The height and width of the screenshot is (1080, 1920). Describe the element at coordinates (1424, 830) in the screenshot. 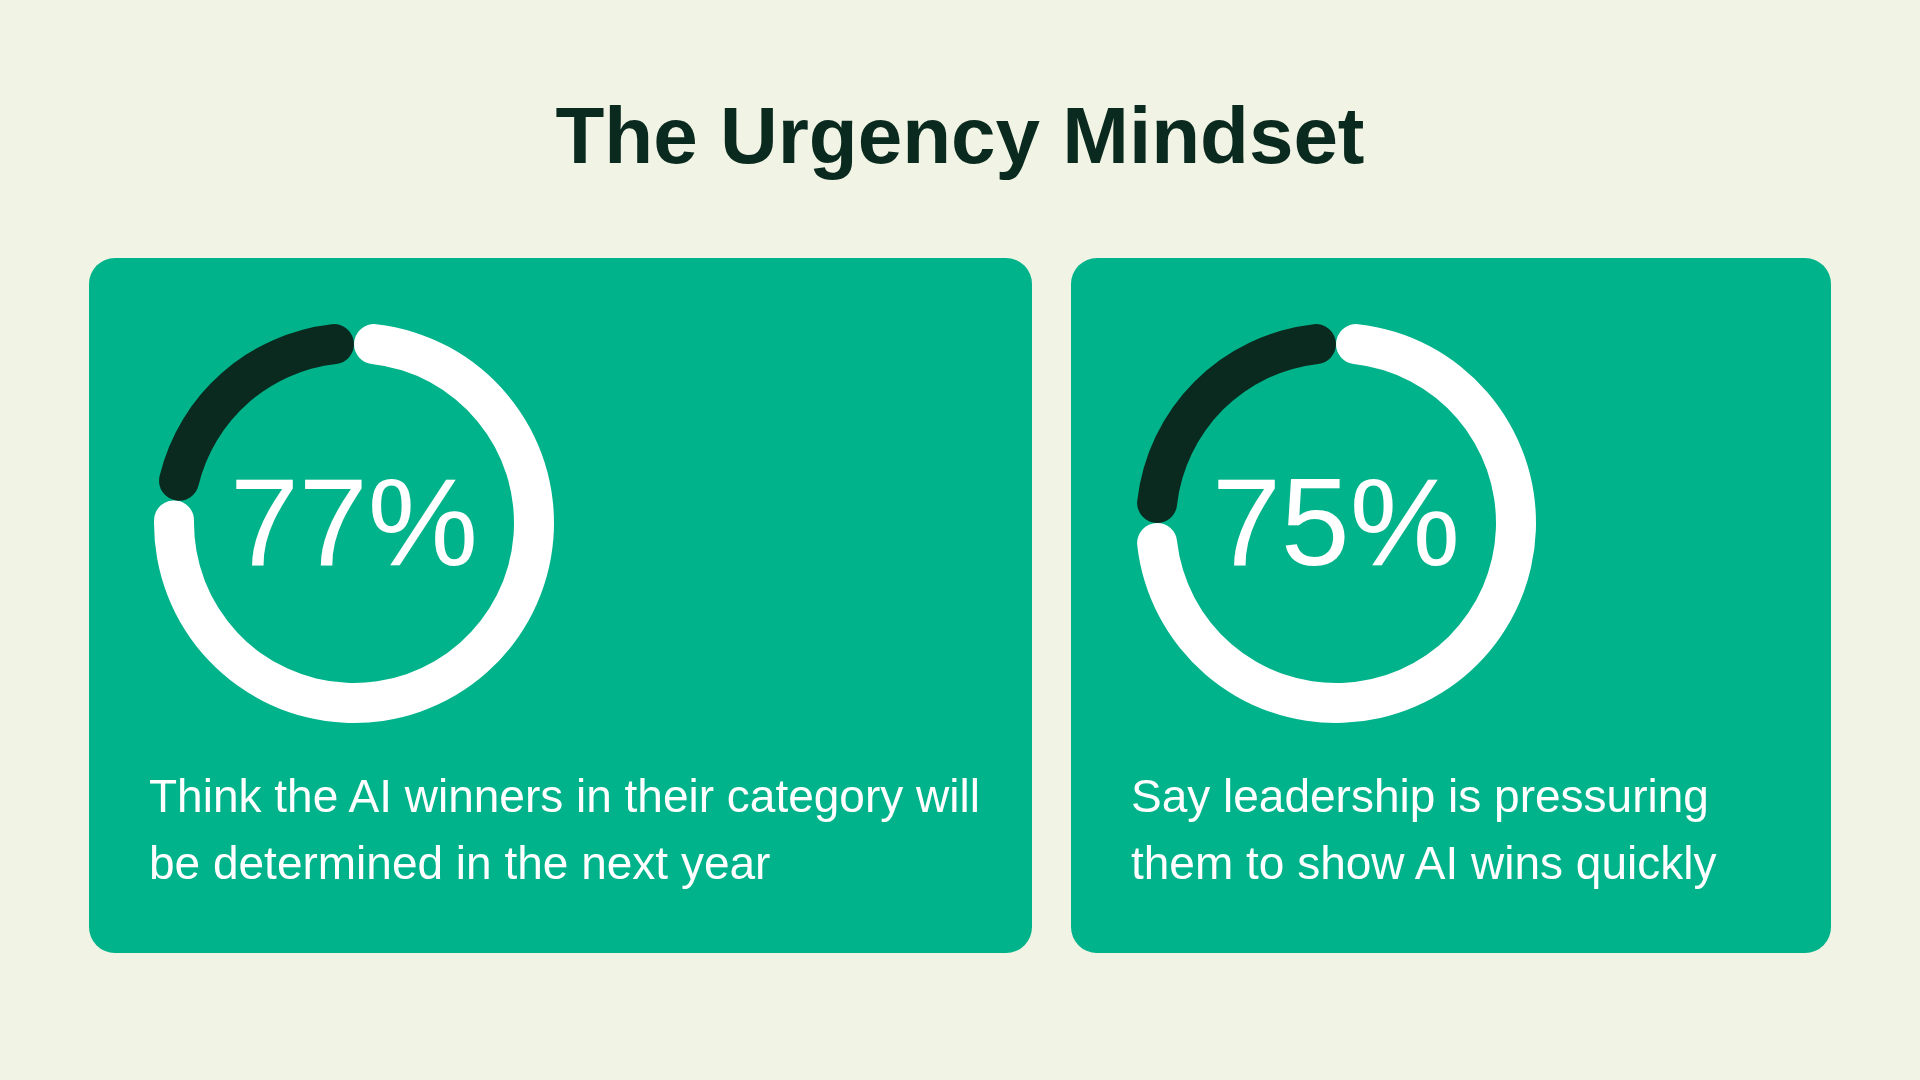

I see `text: Say leadership is pressuring them to show AI wins quickly` at that location.